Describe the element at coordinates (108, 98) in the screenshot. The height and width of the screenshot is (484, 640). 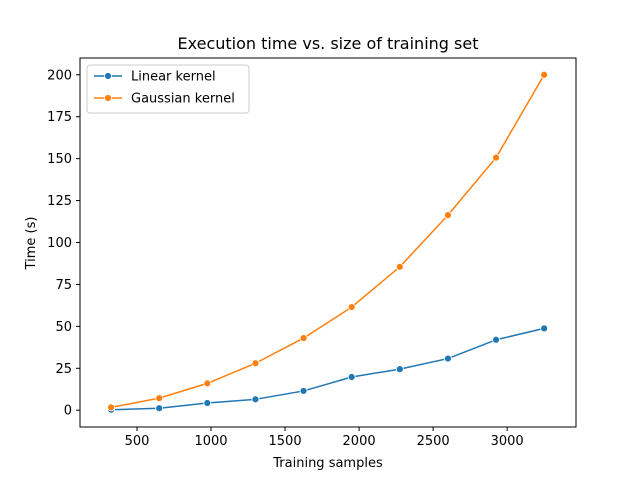
I see `legend-marker-gaussian` at that location.